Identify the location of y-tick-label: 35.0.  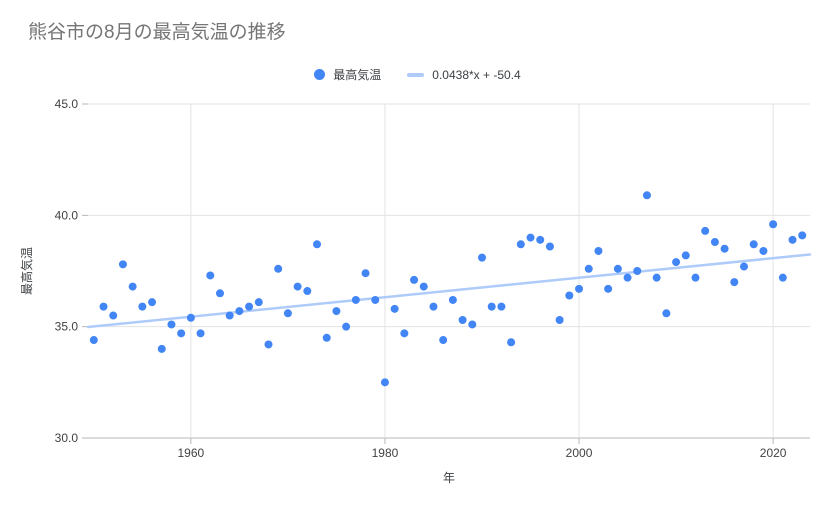
(67, 327).